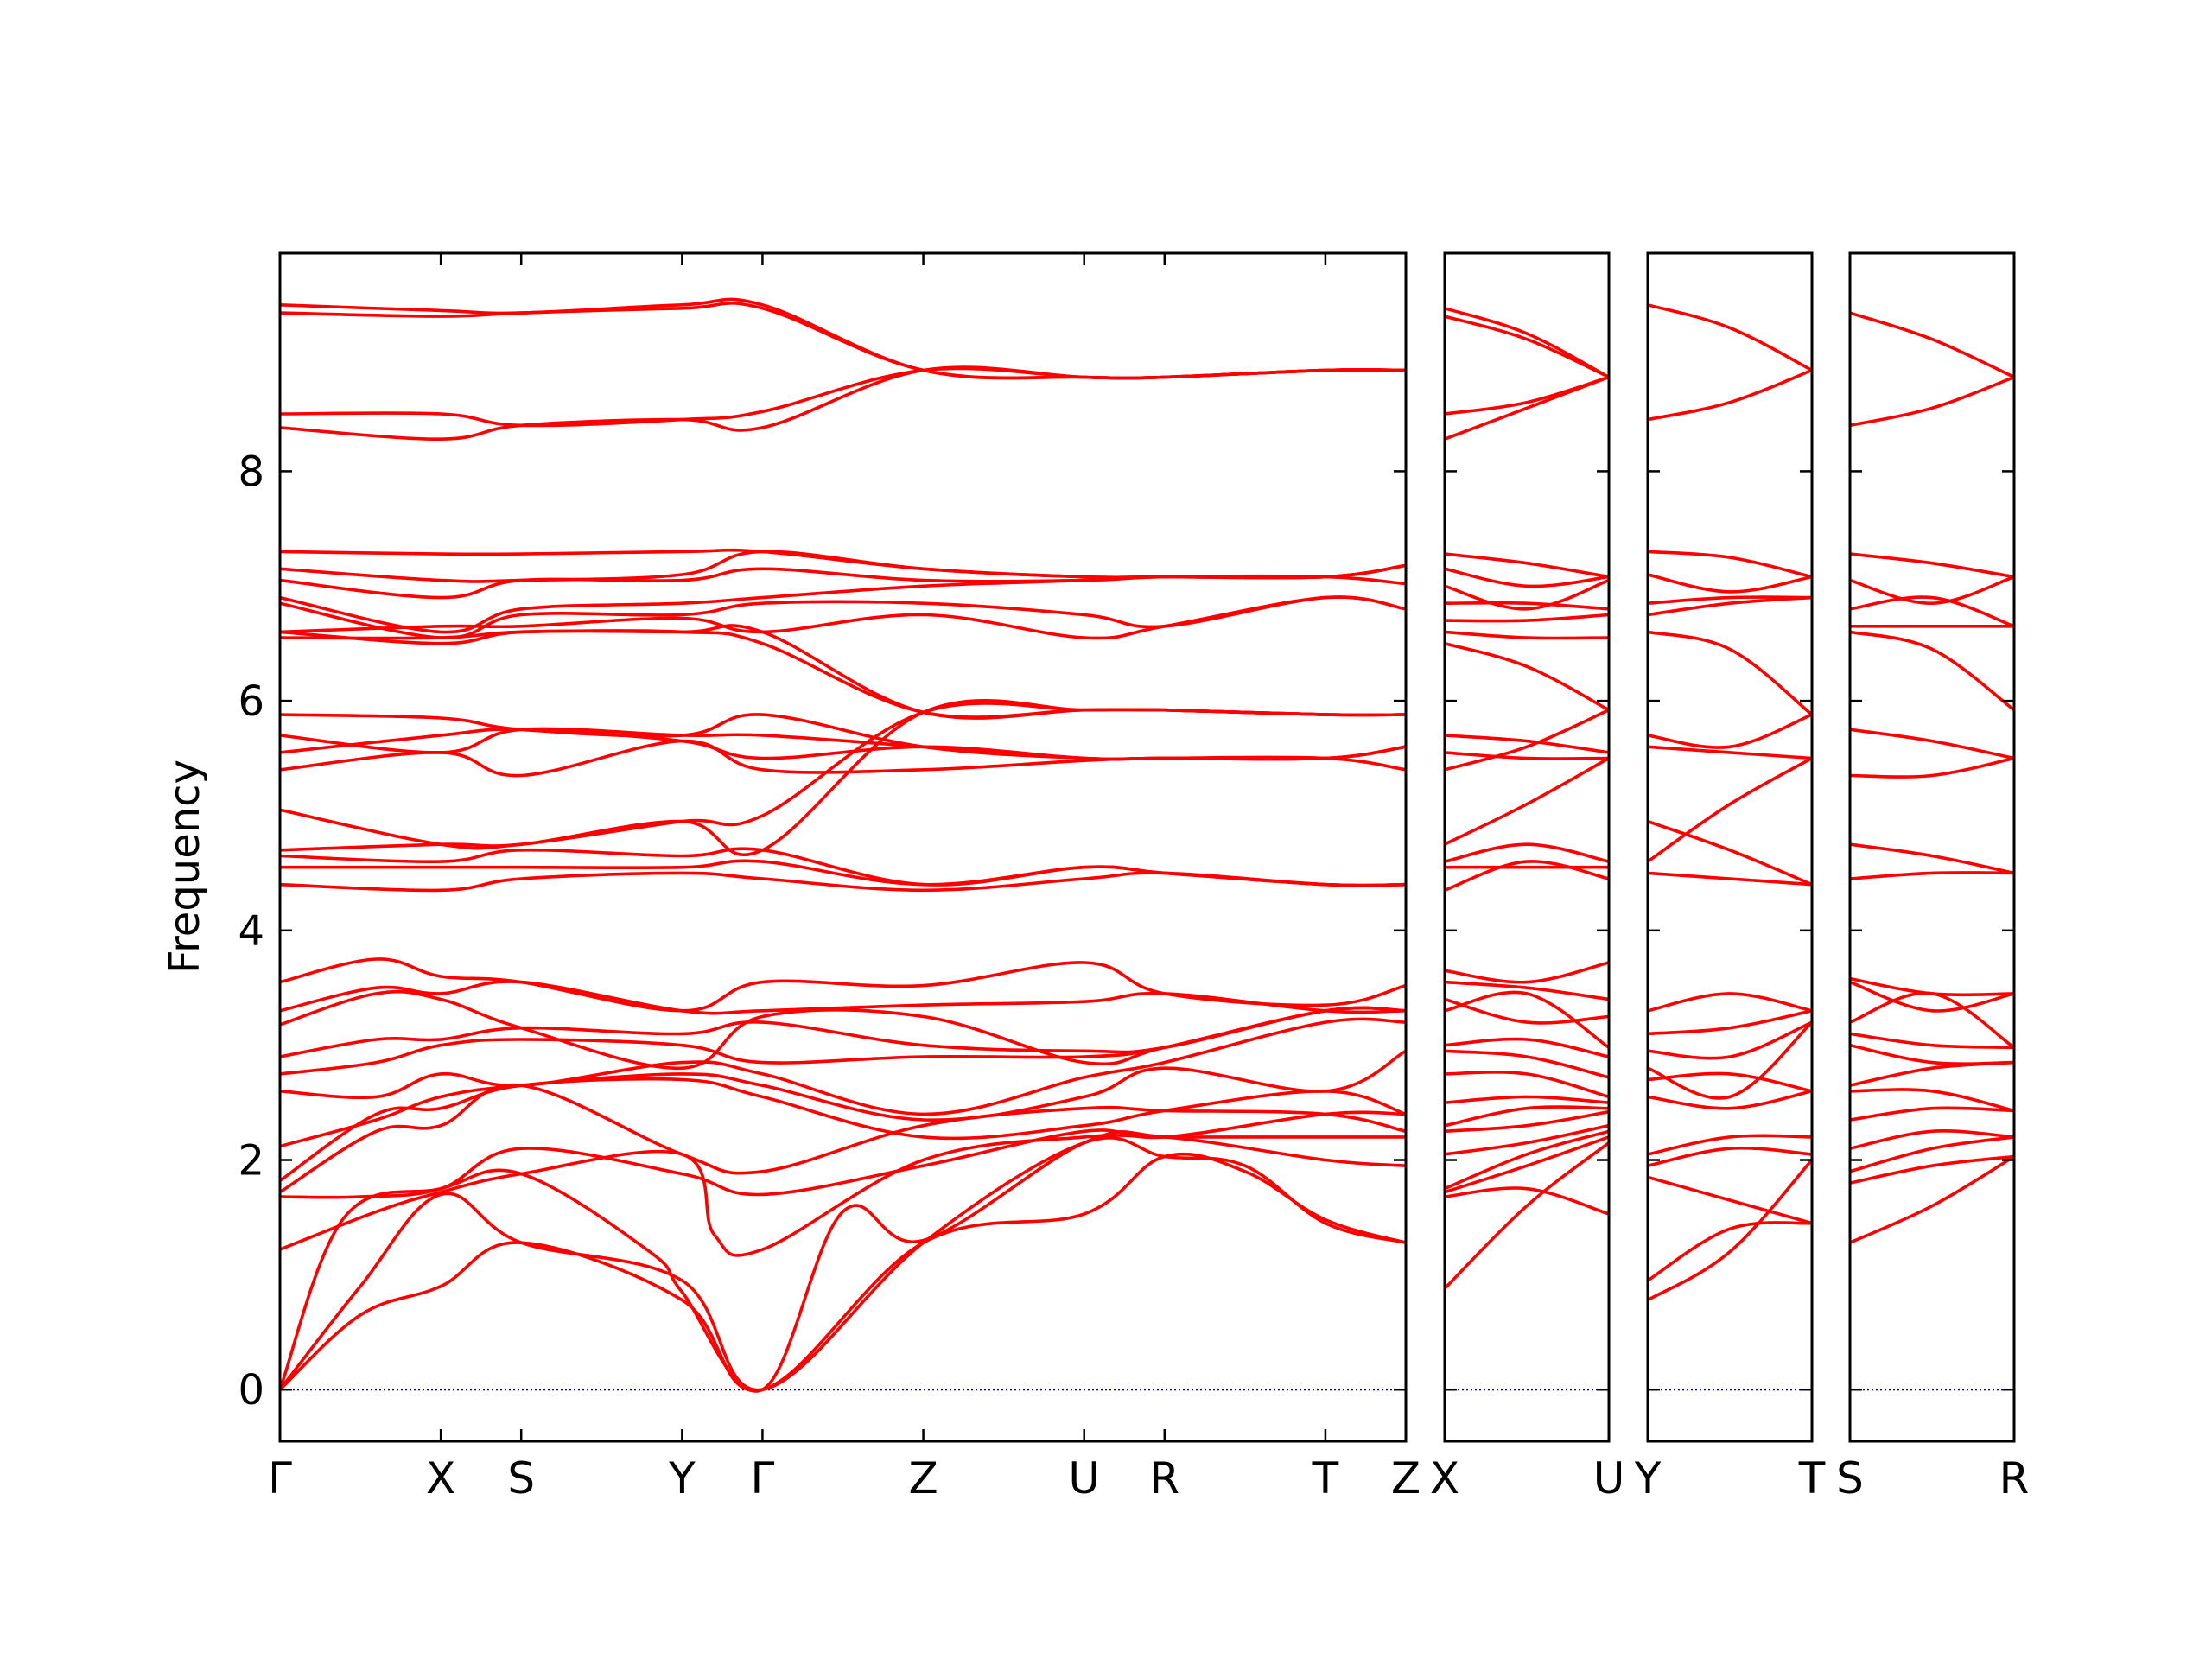 This screenshot has width=2212, height=1659. Describe the element at coordinates (1325, 1478) in the screenshot. I see `k-point-label: T` at that location.